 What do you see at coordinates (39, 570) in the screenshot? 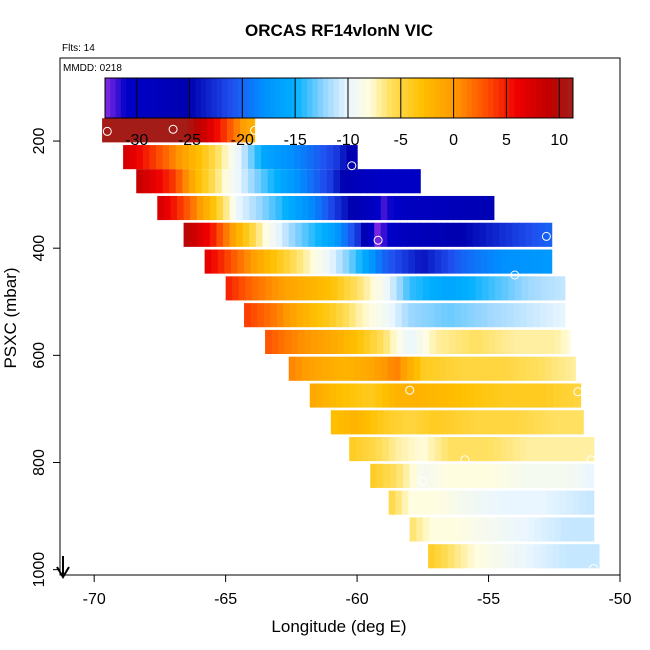
I see `y-tick-label: 1000` at bounding box center [39, 570].